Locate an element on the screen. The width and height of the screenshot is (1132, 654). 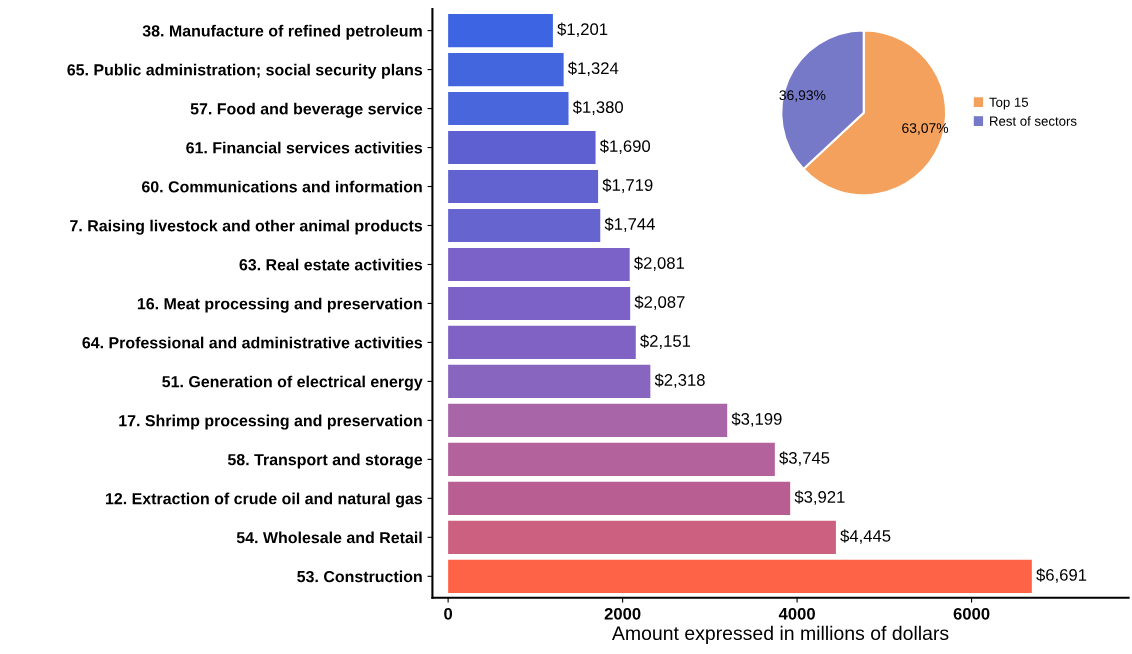
y-tick-label: 12. Extraction of crude oil and natural gas is located at coordinates (264, 500).